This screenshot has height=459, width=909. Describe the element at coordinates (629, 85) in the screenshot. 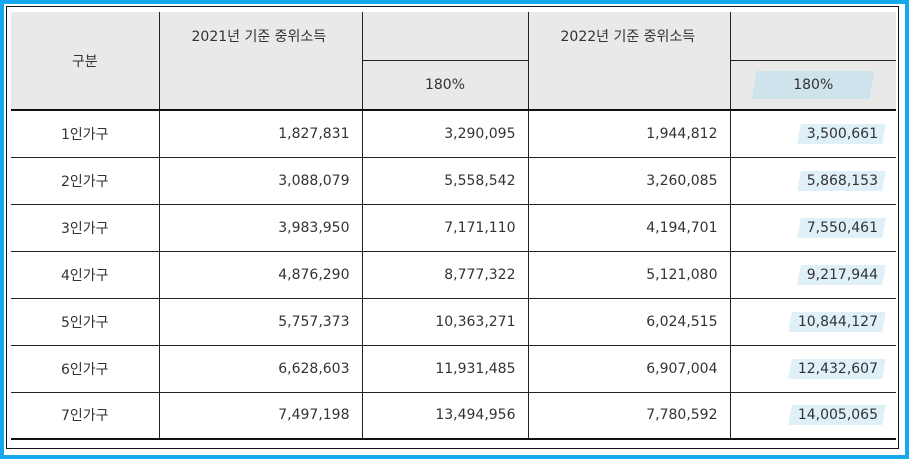

I see `header-2022-median-spacer` at that location.